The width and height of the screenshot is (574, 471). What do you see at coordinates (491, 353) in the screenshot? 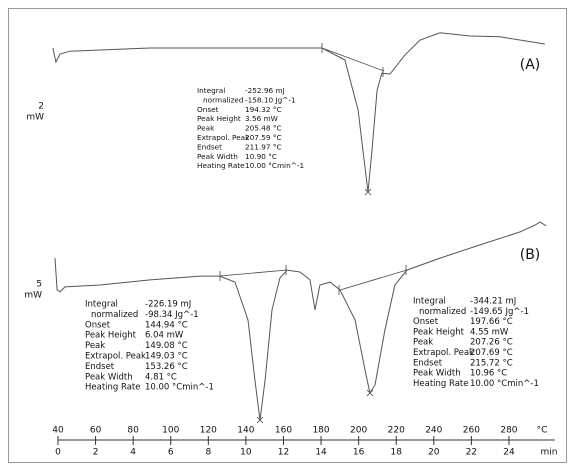
I see `annotation-value: 207.69 °C` at bounding box center [491, 353].